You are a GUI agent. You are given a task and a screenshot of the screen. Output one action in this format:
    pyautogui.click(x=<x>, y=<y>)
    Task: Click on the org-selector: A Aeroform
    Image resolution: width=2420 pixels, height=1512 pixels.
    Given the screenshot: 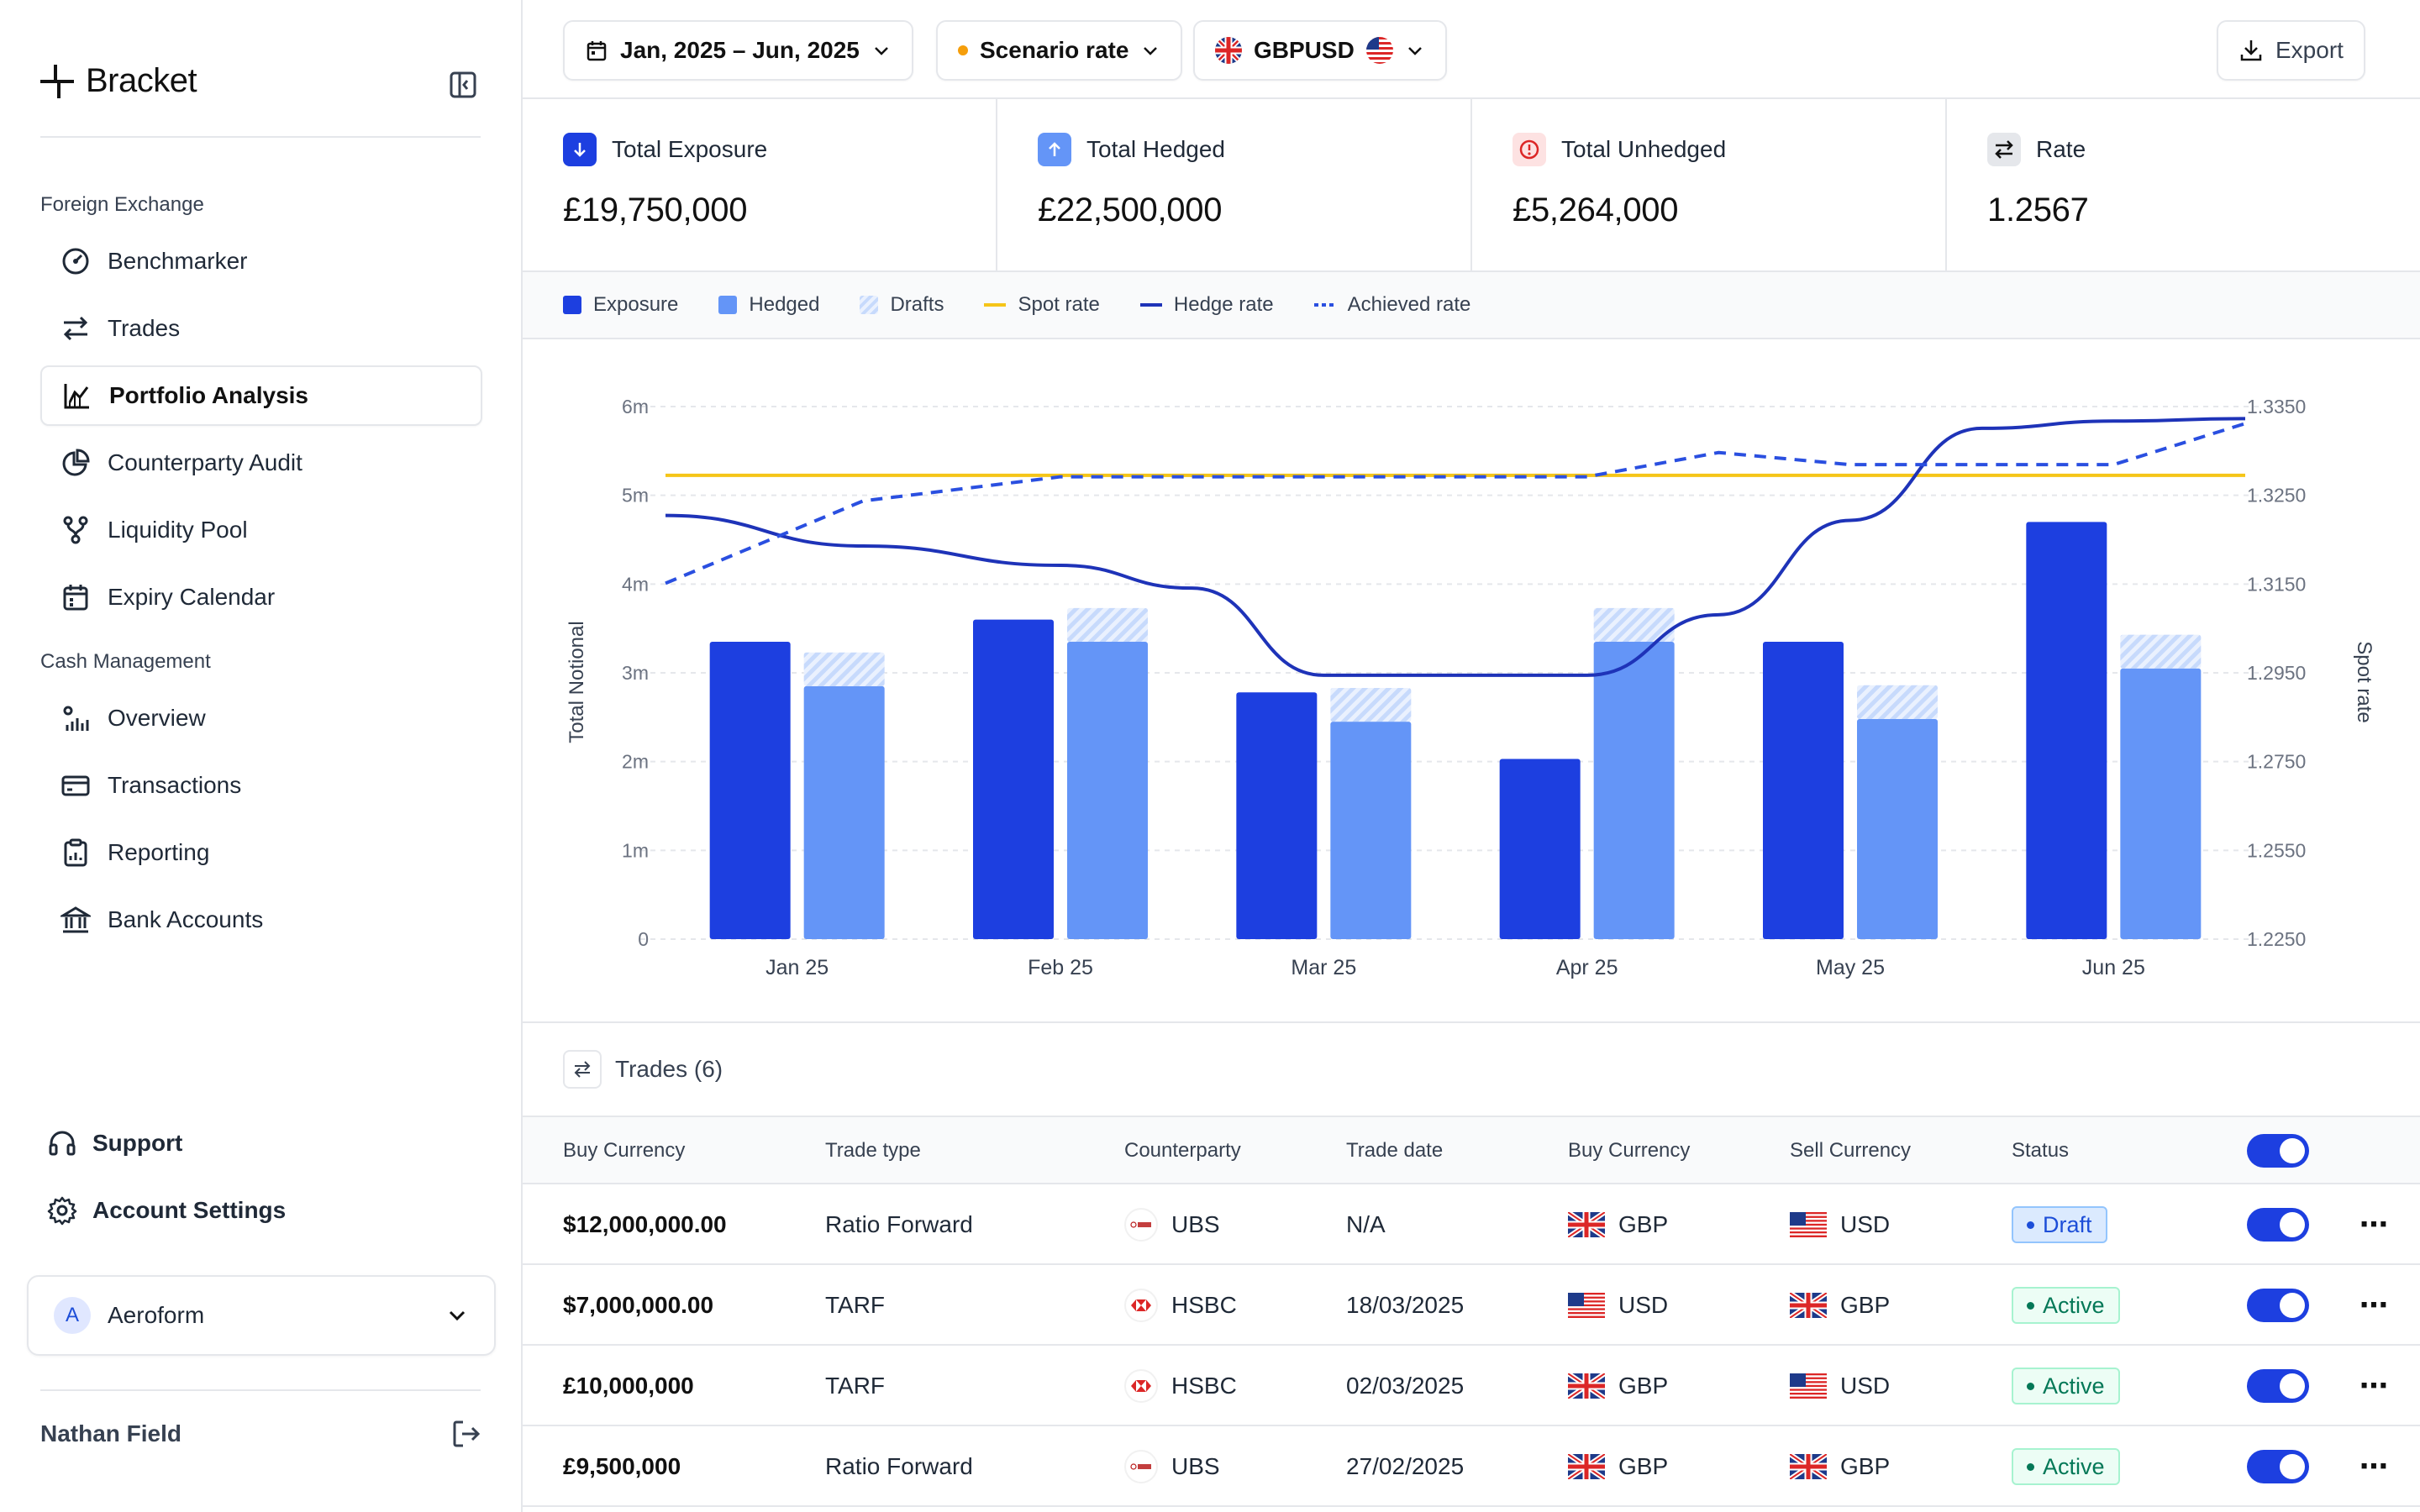 What is the action you would take?
    pyautogui.click(x=261, y=1315)
    